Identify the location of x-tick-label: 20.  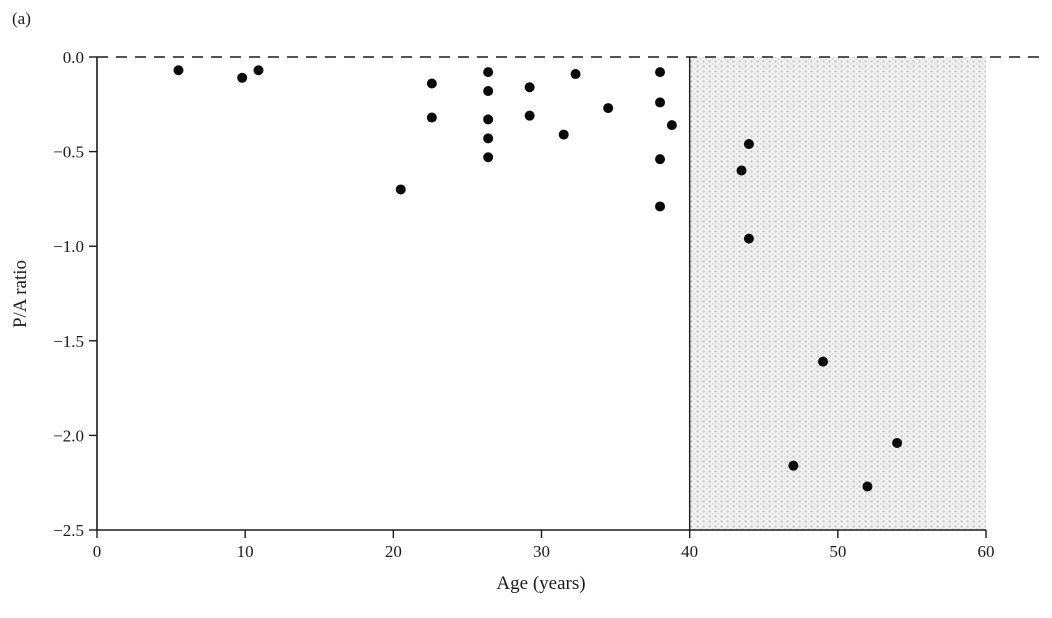
(393, 551).